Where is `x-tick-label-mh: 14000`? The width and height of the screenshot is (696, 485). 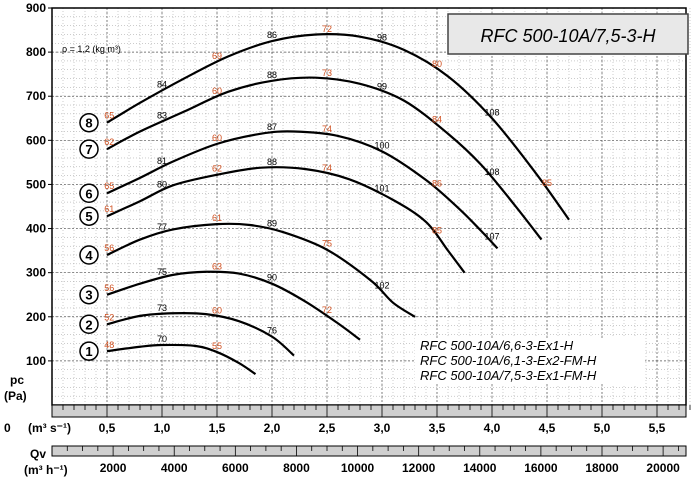
x-tick-label-mh: 14000 is located at coordinates (480, 468).